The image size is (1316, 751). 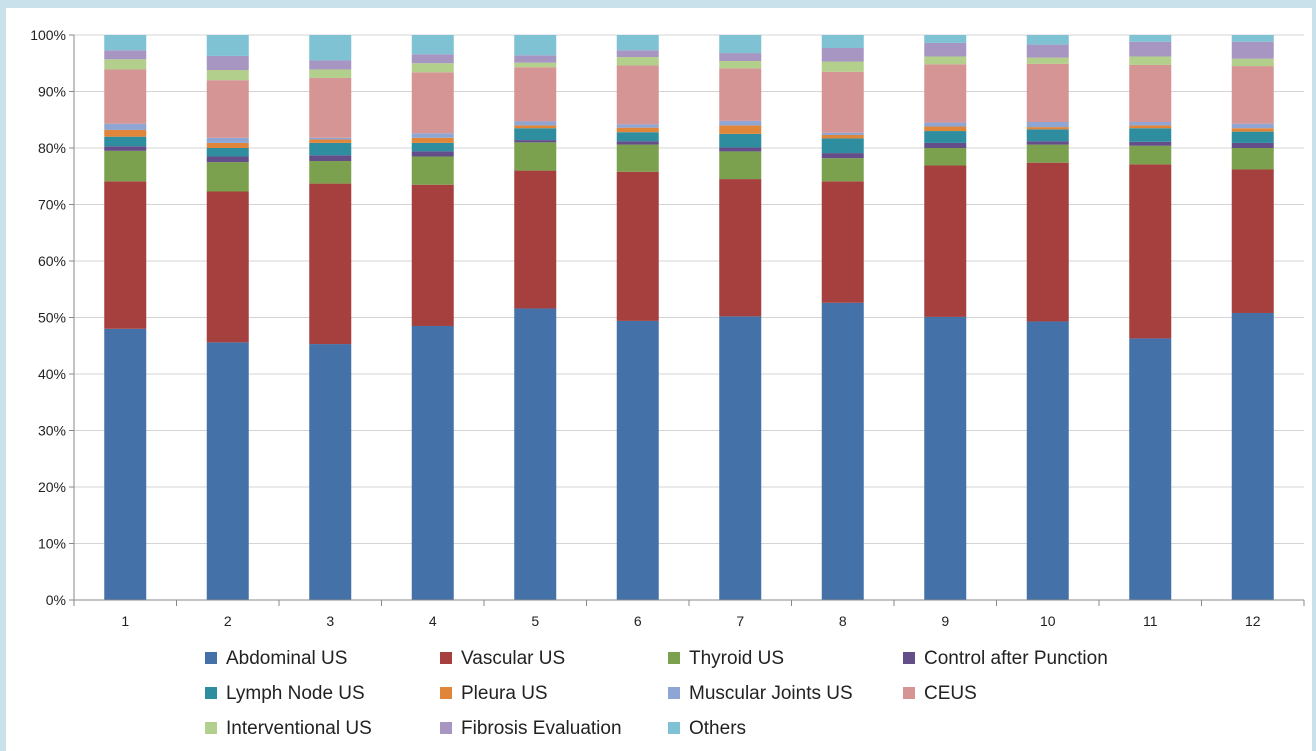 What do you see at coordinates (674, 658) in the screenshot?
I see `legend-swatch-thyroid-us` at bounding box center [674, 658].